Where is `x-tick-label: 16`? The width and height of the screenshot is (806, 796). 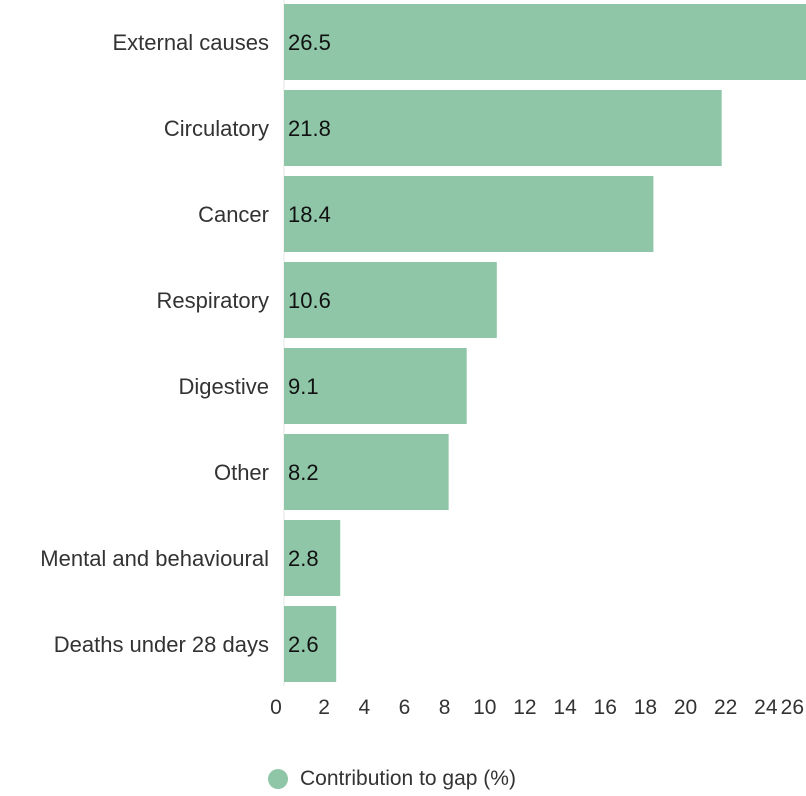 x-tick-label: 16 is located at coordinates (605, 707).